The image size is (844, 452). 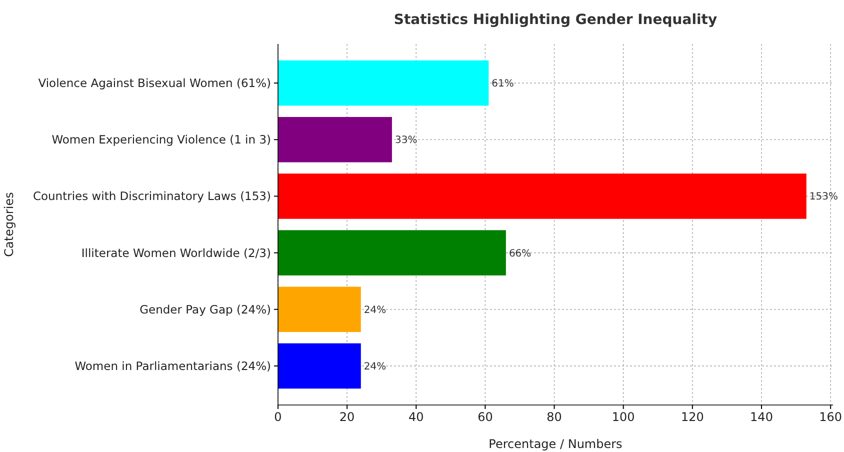 What do you see at coordinates (503, 84) in the screenshot?
I see `data-label: 61%` at bounding box center [503, 84].